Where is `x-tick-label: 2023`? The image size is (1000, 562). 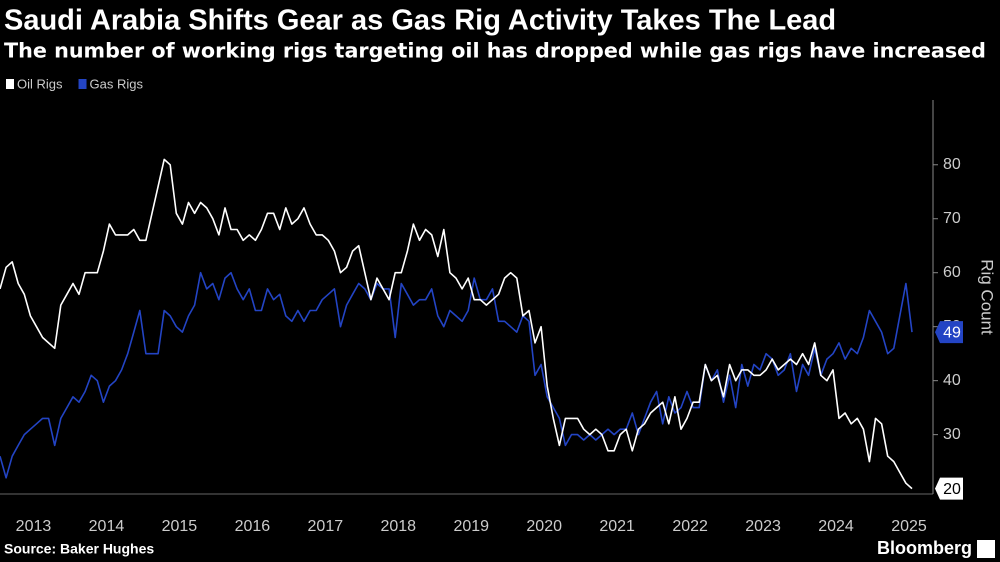
x-tick-label: 2023 is located at coordinates (763, 526).